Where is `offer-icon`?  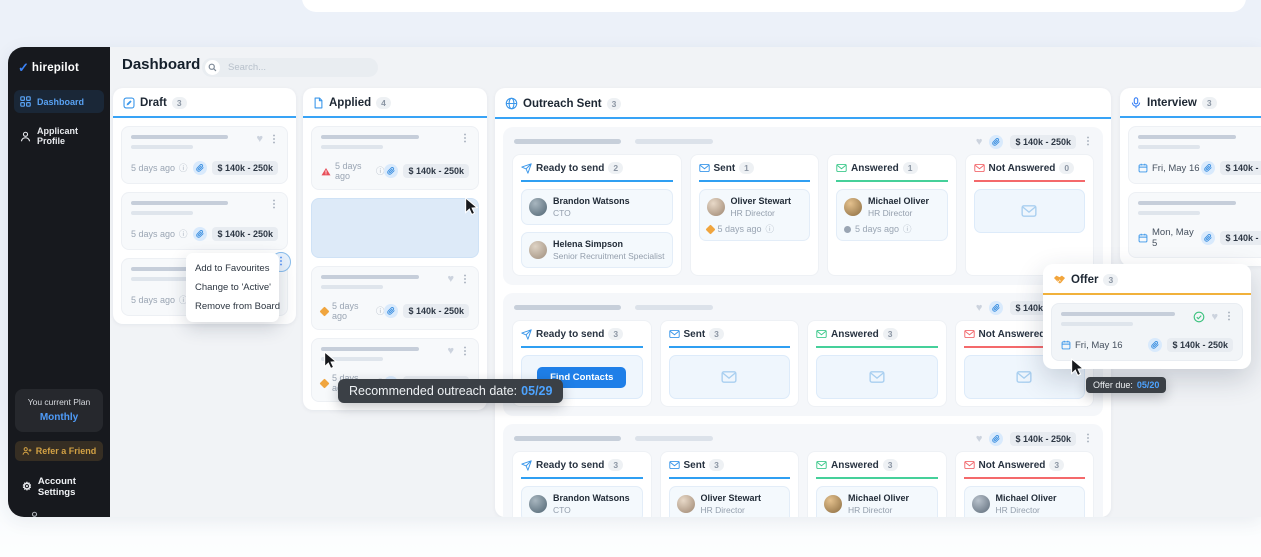
offer-icon is located at coordinates (1059, 279).